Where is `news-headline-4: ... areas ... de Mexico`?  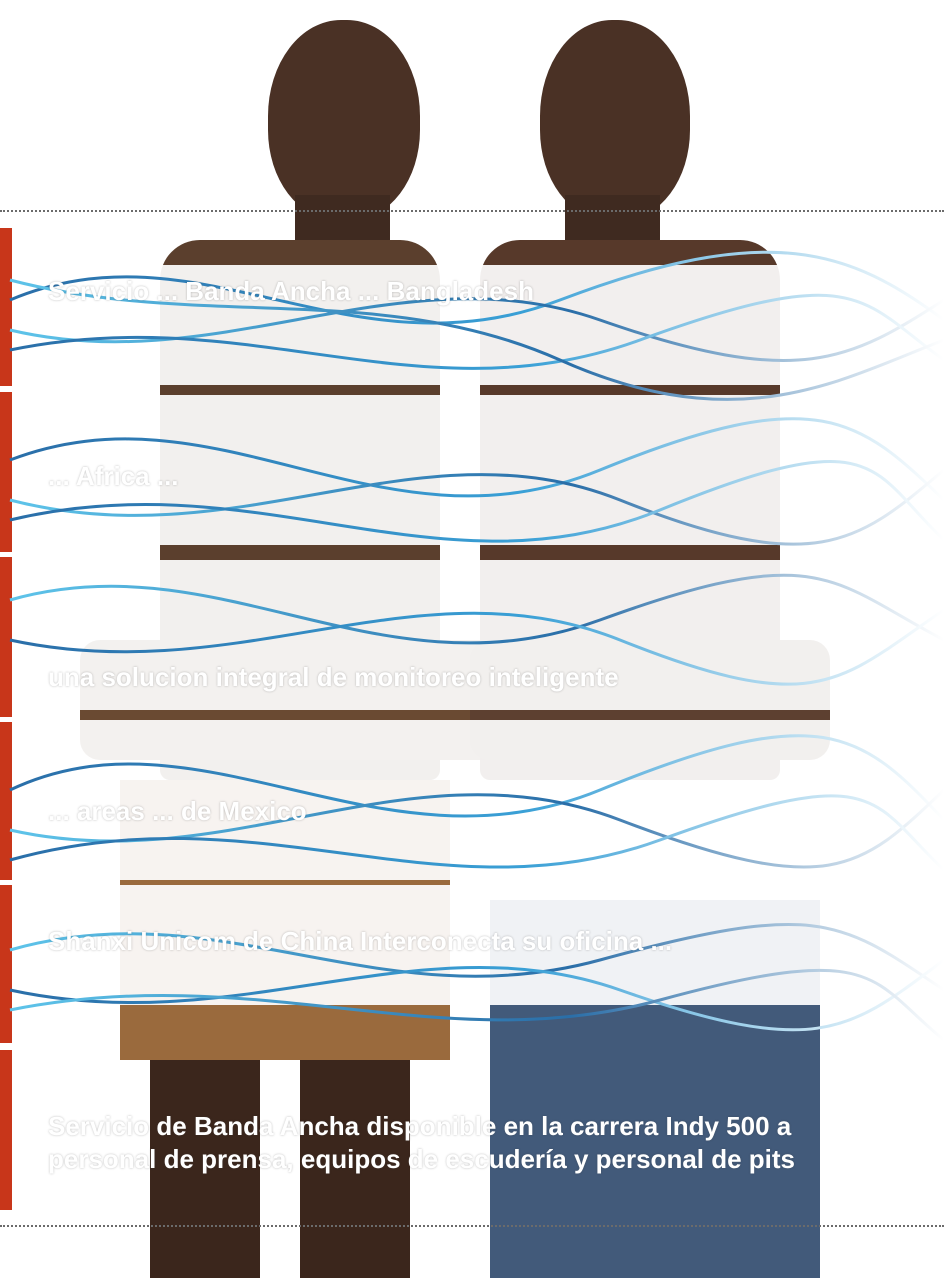
news-headline-4: ... areas ... de Mexico is located at coordinates (177, 811).